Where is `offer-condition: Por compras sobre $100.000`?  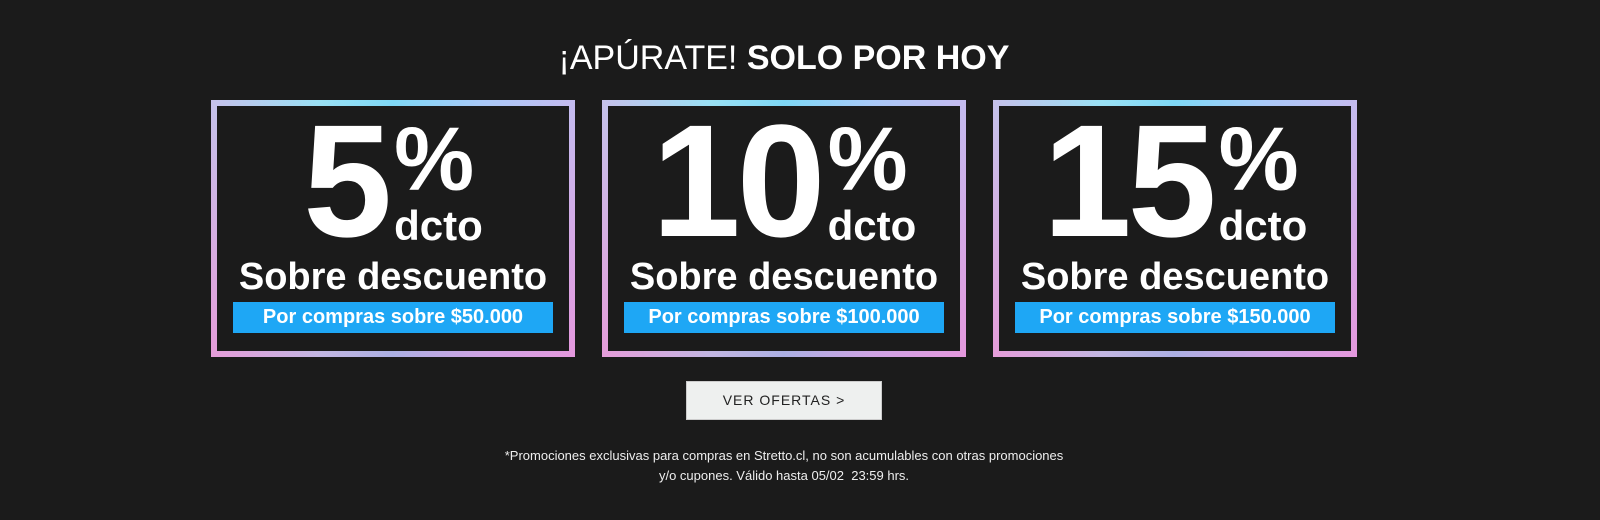 offer-condition: Por compras sobre $100.000 is located at coordinates (784, 317).